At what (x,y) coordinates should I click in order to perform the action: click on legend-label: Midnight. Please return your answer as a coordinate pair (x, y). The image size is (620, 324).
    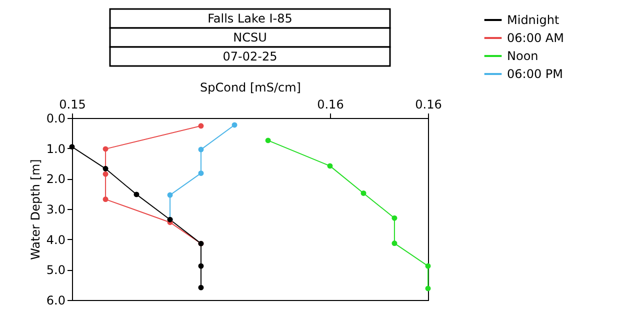
    Looking at the image, I should click on (533, 20).